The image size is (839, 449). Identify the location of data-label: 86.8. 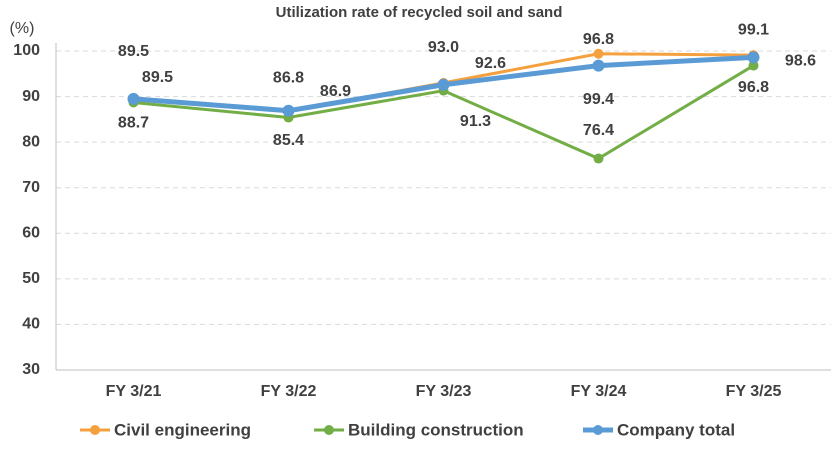
(288, 77).